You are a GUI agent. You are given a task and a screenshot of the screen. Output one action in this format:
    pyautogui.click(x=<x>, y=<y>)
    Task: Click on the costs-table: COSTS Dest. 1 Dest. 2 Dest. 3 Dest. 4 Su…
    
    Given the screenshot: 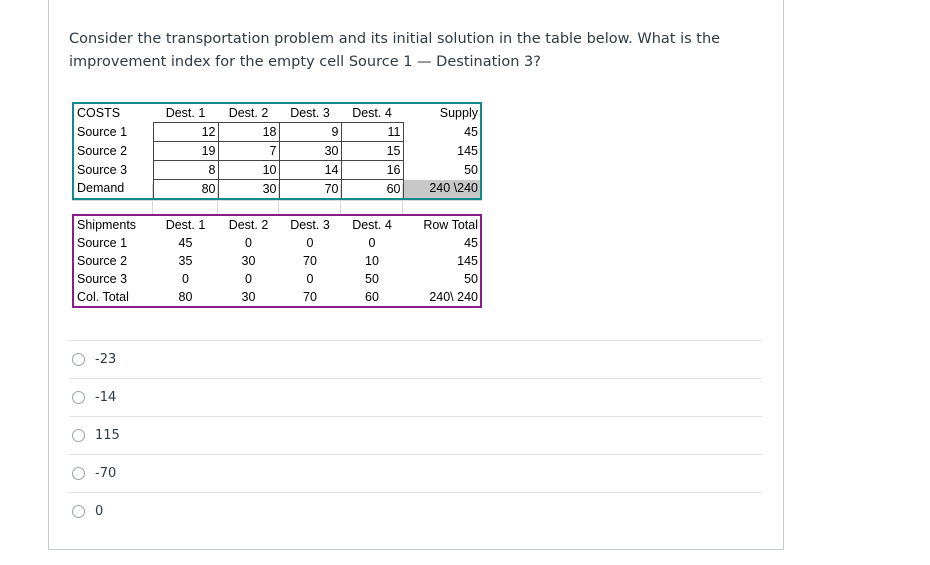 What is the action you would take?
    pyautogui.click(x=277, y=151)
    